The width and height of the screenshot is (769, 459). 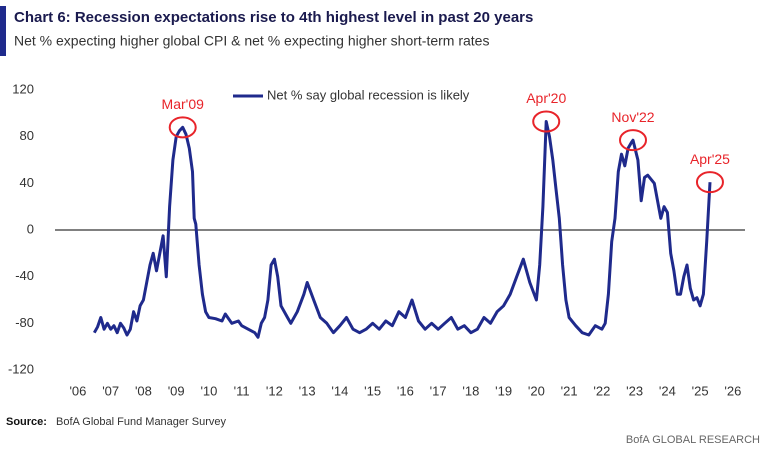 I want to click on source-label: Source:, so click(x=26, y=422).